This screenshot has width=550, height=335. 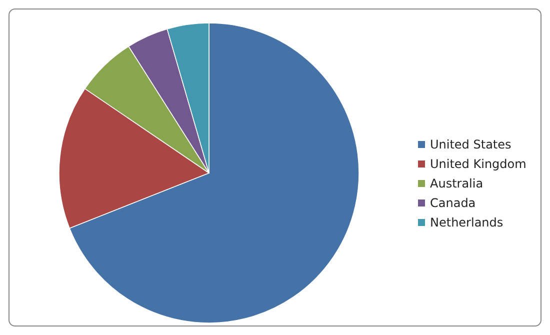 What do you see at coordinates (457, 183) in the screenshot?
I see `legend-label: Australia` at bounding box center [457, 183].